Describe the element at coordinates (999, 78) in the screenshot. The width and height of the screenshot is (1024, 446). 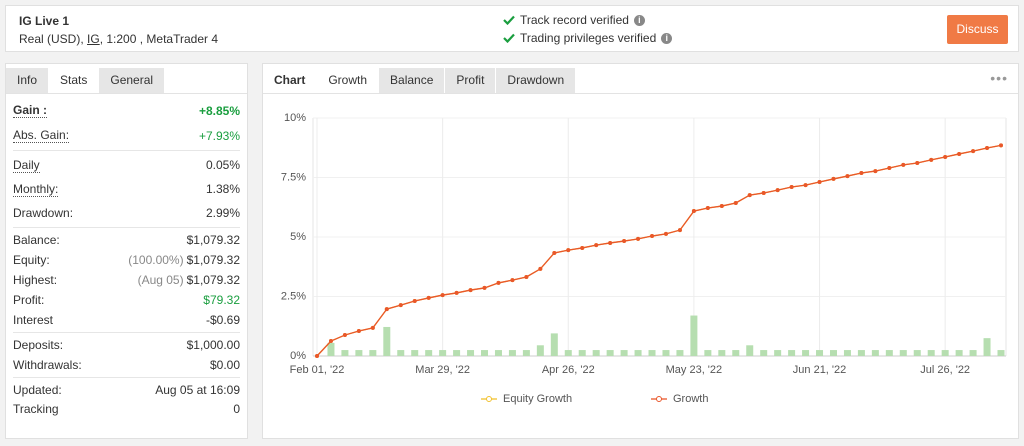
I see `more-menu: •••` at that location.